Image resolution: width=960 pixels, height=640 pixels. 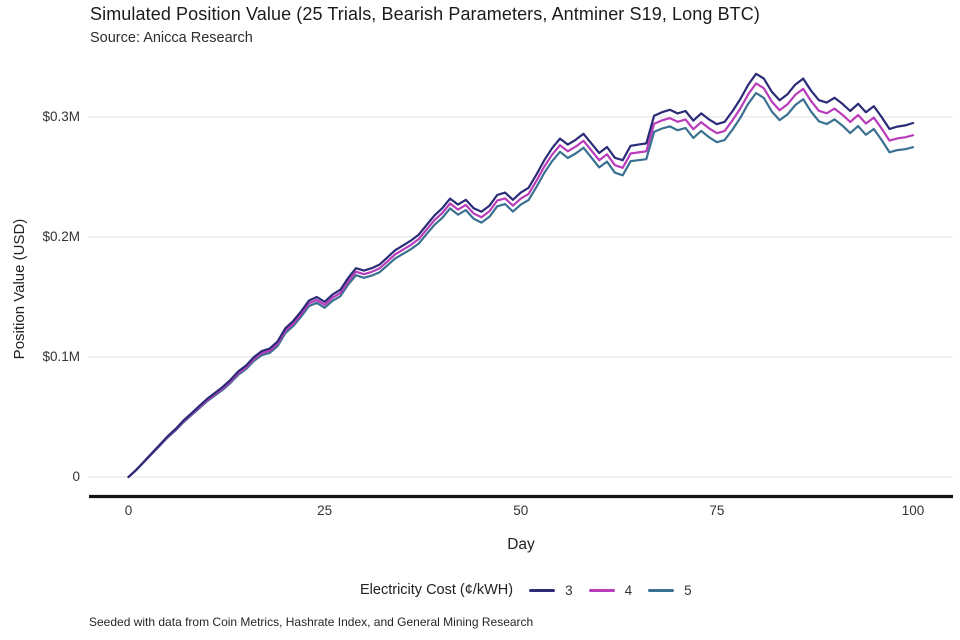 I want to click on x-tick-label-50: 50, so click(x=521, y=510).